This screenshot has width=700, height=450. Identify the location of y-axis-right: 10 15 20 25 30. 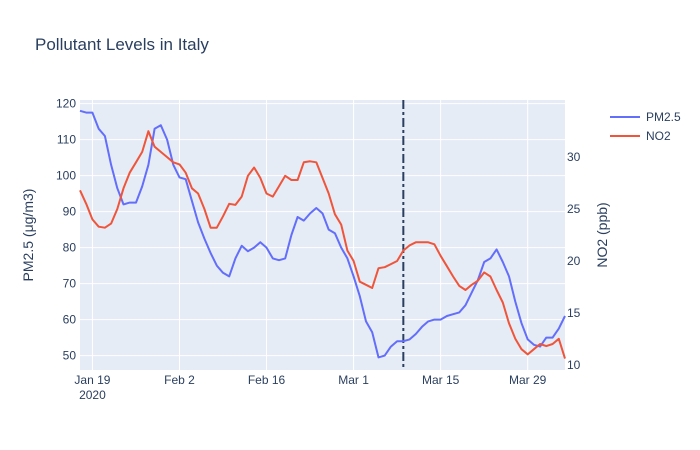
(574, 261).